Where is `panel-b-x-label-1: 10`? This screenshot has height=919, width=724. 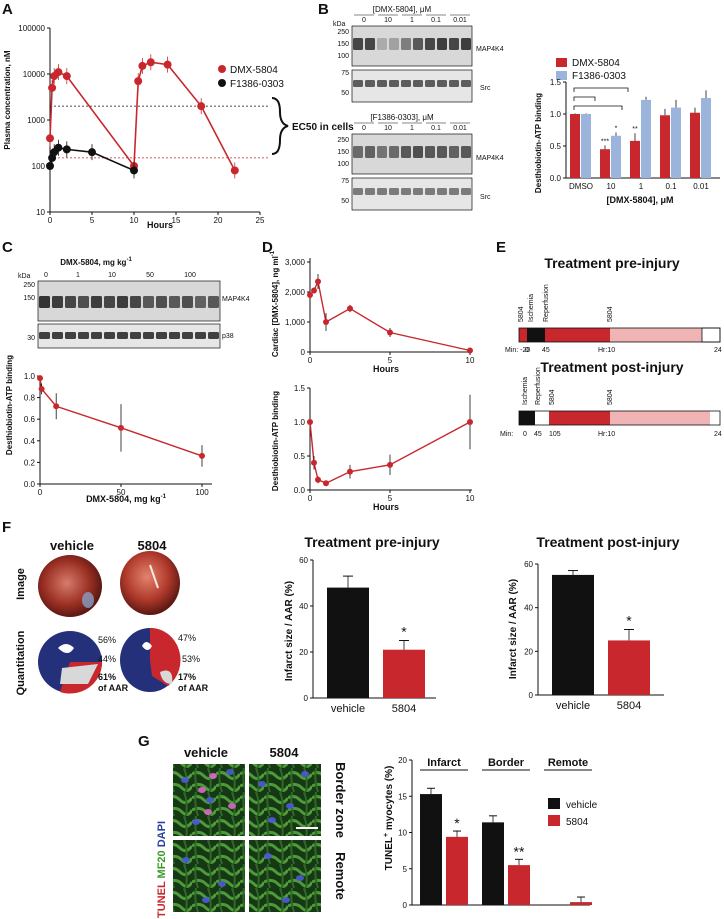 panel-b-x-label-1: 10 is located at coordinates (611, 186).